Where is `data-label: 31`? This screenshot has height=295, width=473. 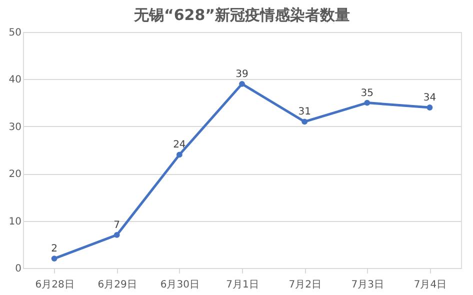 data-label: 31 is located at coordinates (304, 112).